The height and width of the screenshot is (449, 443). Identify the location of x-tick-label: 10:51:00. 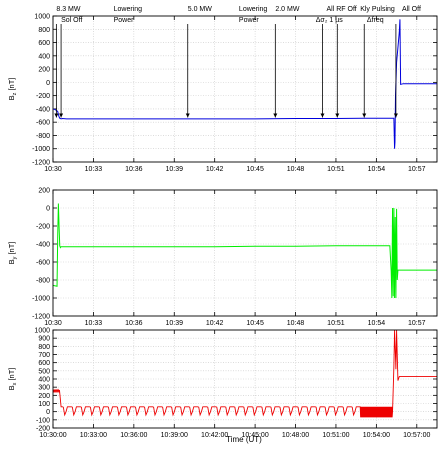
(335, 435).